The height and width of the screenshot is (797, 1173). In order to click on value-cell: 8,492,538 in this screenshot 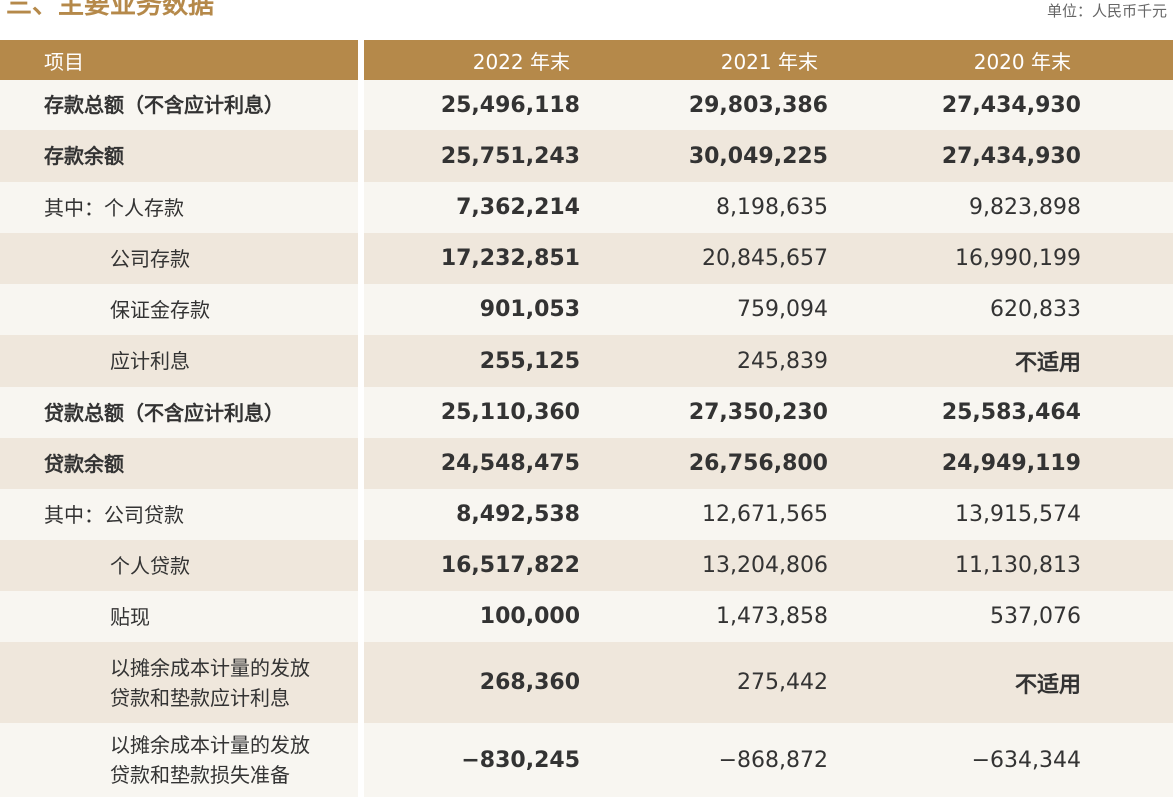, I will do `click(487, 514)`.